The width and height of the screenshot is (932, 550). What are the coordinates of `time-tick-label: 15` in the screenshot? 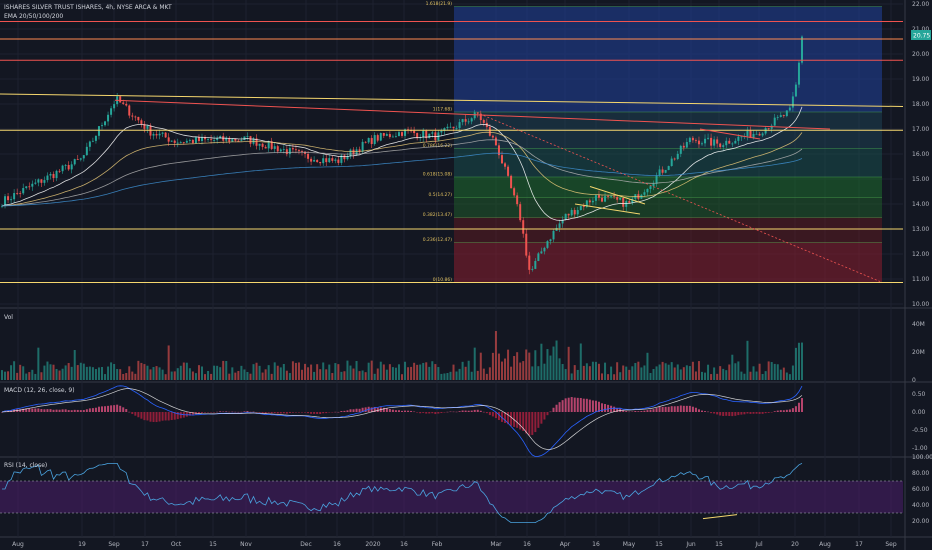 It's located at (659, 544).